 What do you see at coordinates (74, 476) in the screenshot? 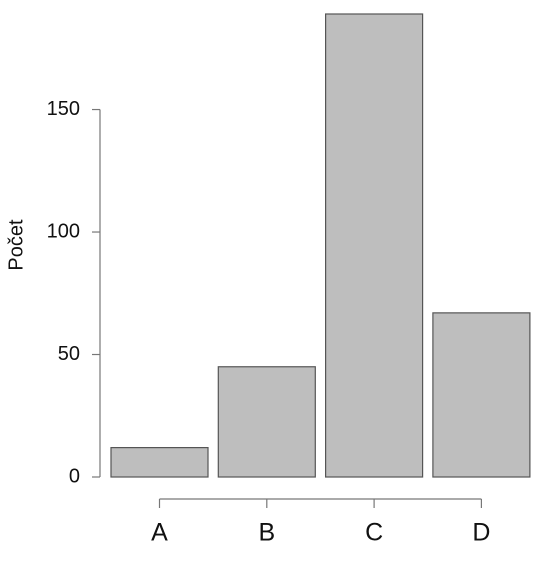
I see `y-tick-label: 0` at bounding box center [74, 476].